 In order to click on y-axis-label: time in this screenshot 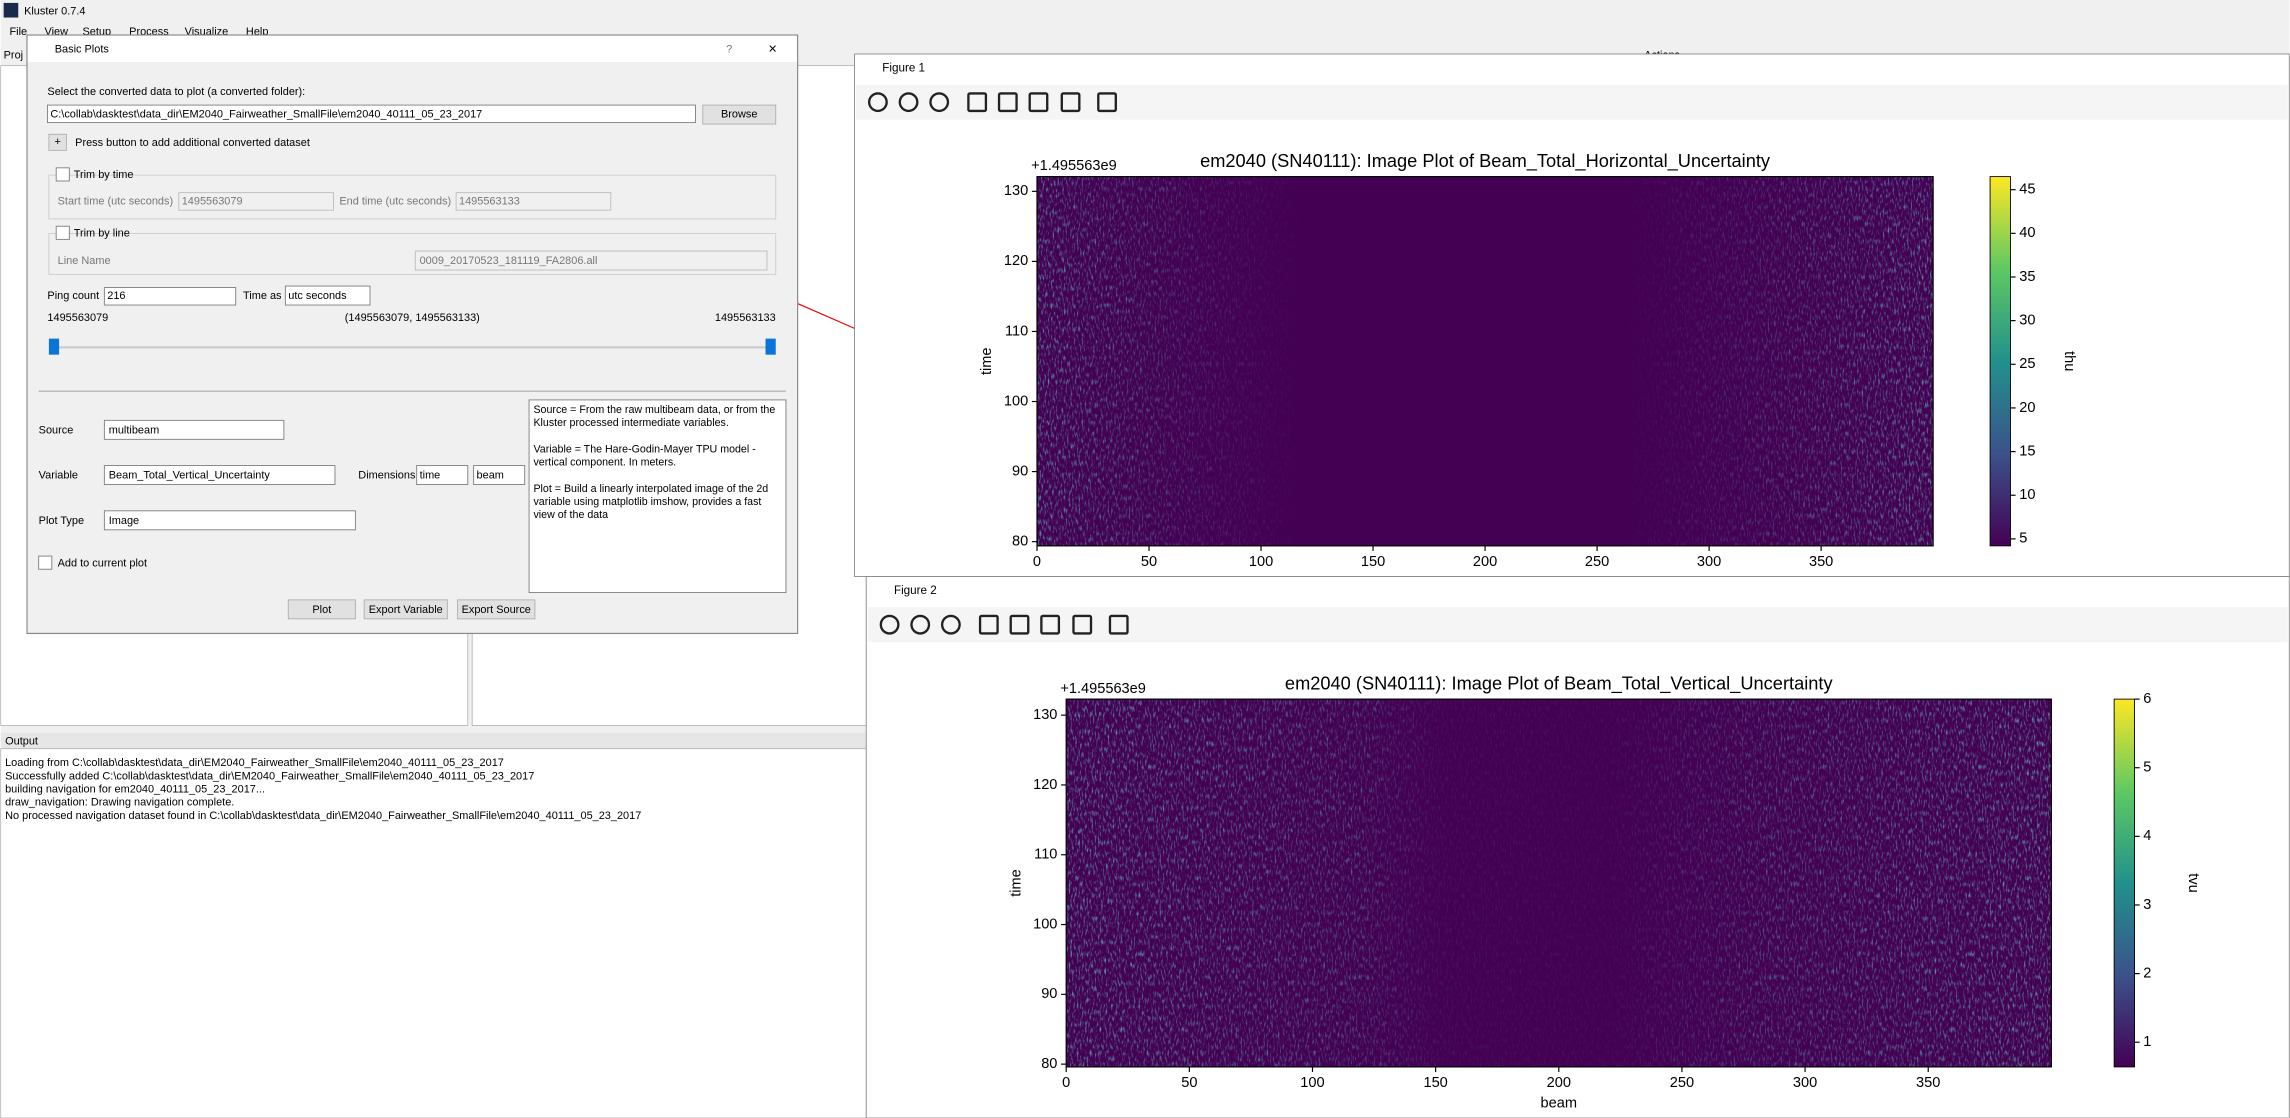, I will do `click(987, 361)`.